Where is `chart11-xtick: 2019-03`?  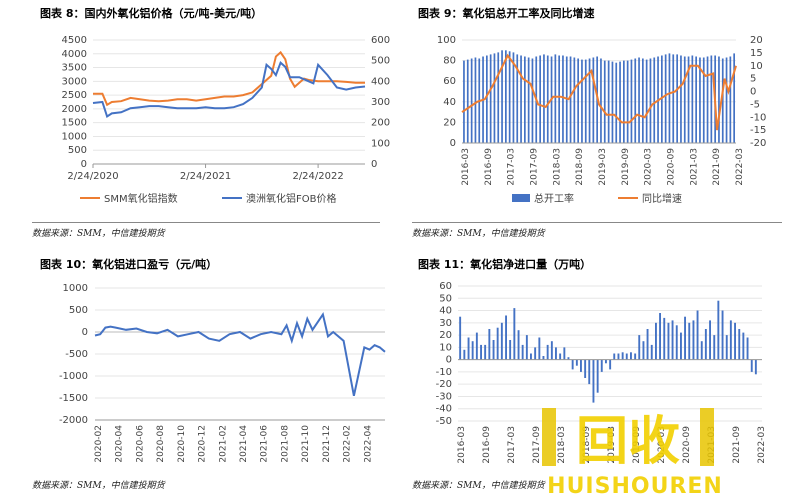
chart11-xtick: 2019-03 is located at coordinates (612, 445).